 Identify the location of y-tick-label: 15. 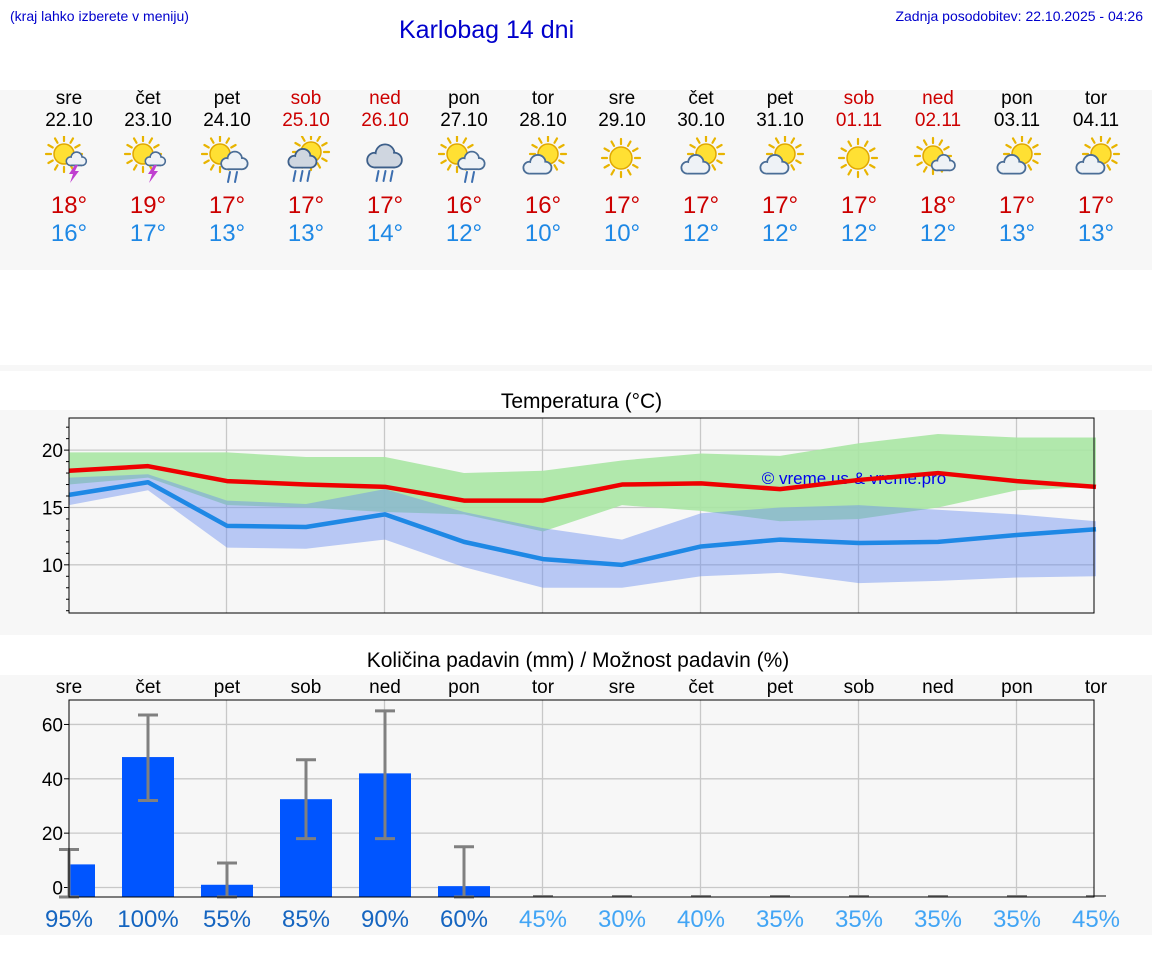
(52, 508).